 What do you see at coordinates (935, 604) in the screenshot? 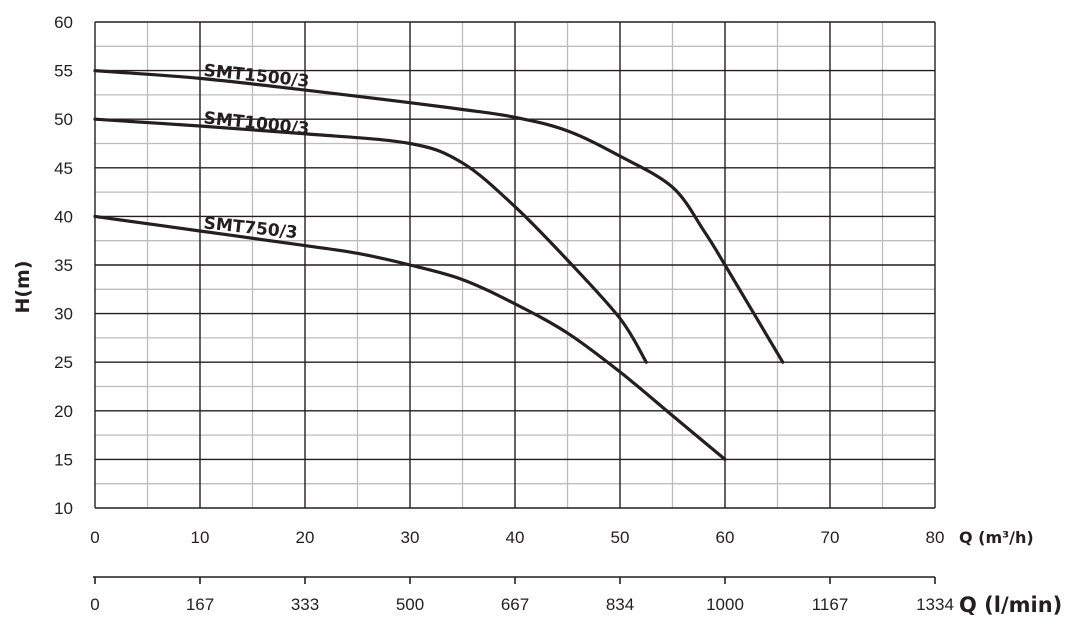
I see `x2-tick-label: 1334` at bounding box center [935, 604].